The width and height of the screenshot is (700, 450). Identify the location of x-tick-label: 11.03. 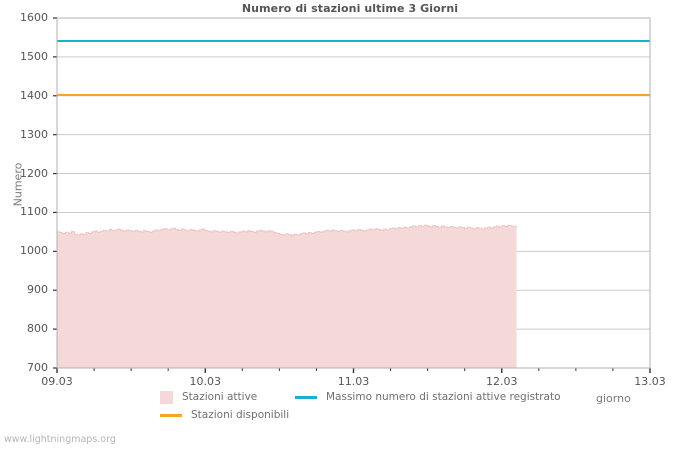
(353, 381).